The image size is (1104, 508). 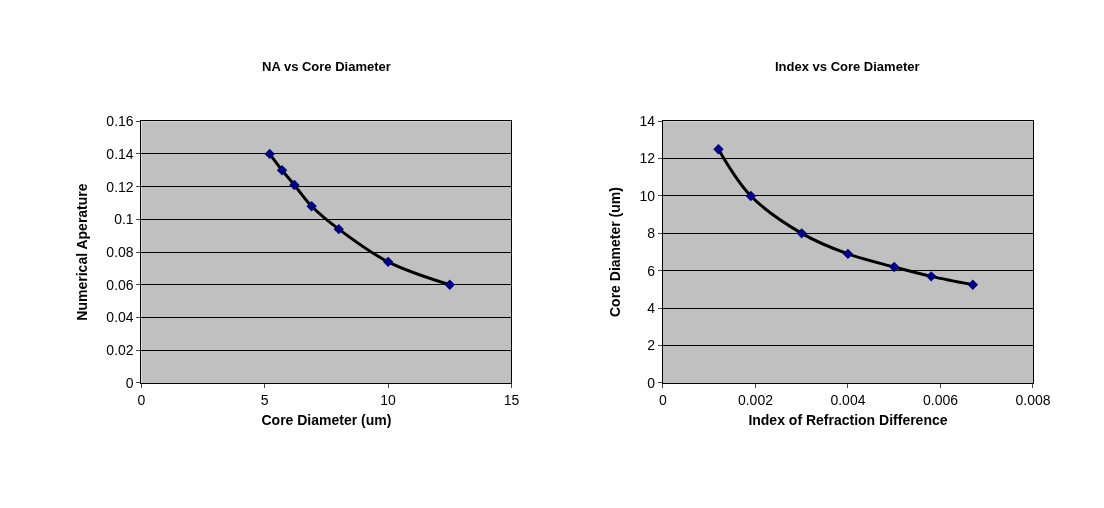 I want to click on x-tick-label: 0.002, so click(x=755, y=399).